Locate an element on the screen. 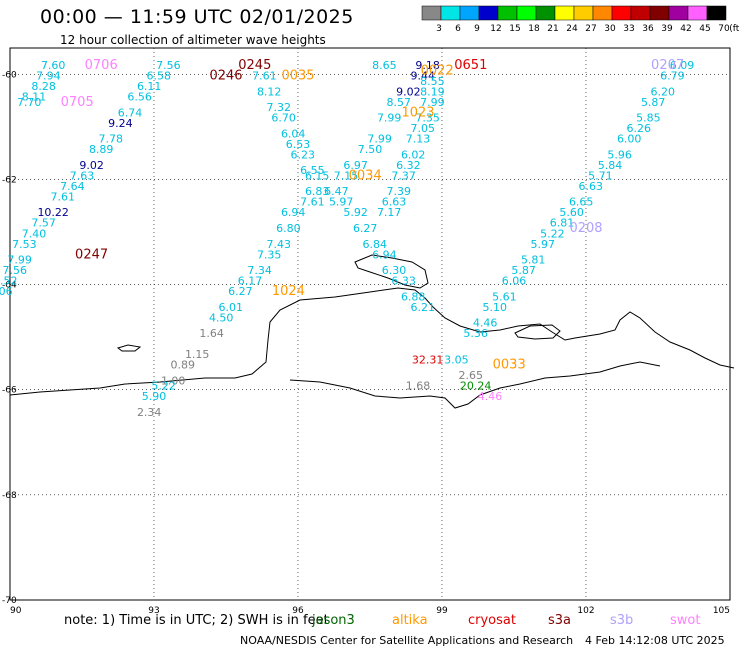 The height and width of the screenshot is (650, 740). wave-height-label: 8.19 is located at coordinates (432, 91).